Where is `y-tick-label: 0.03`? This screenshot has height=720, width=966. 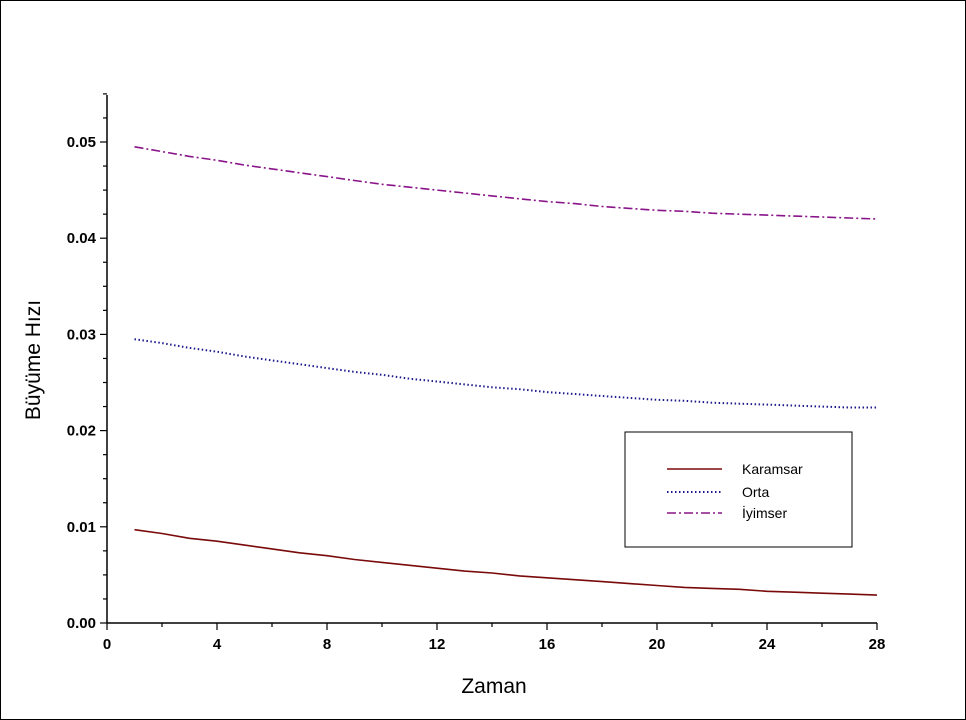
y-tick-label: 0.03 is located at coordinates (81, 334).